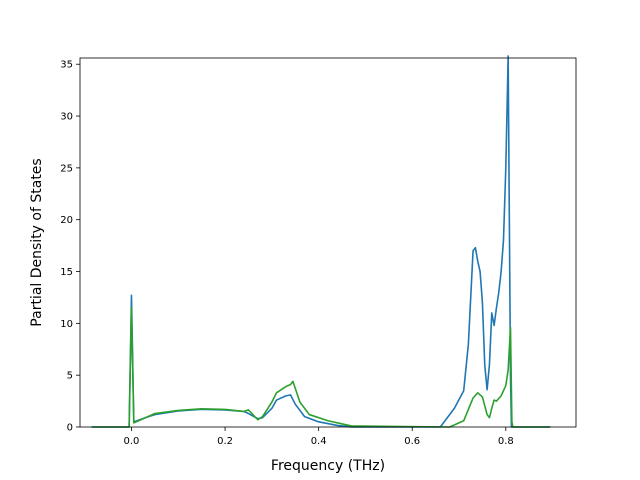 The image size is (640, 480). Describe the element at coordinates (319, 441) in the screenshot. I see `x-tick-label: 0.4` at that location.